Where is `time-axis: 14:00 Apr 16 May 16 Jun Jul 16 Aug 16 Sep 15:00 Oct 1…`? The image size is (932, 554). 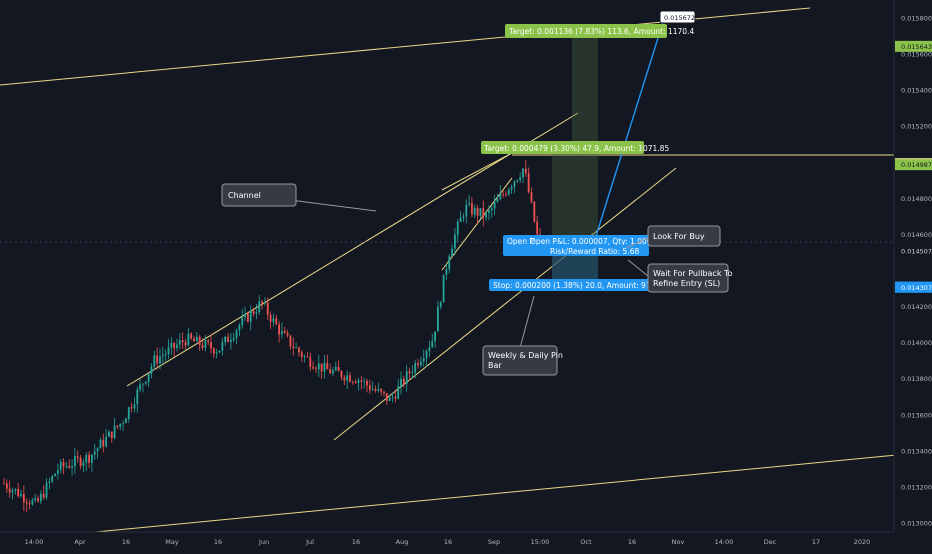 time-axis: 14:00 Apr 16 May 16 Jun Jul 16 Aug 16 Sep 15:00 Oct 1… is located at coordinates (466, 540).